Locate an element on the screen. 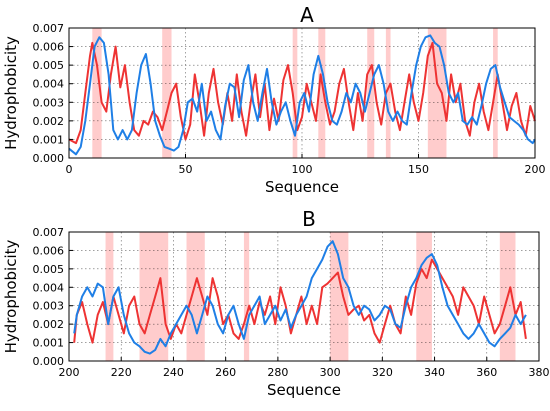  panel-a-xtick-label-3: 150 is located at coordinates (418, 169).